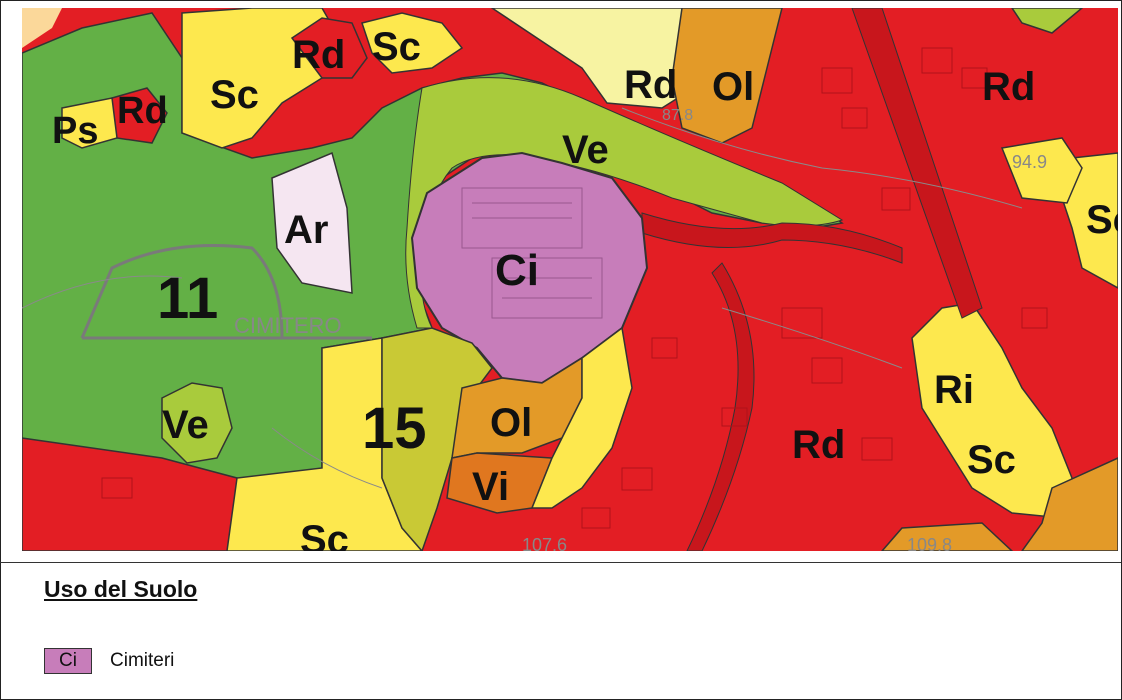 Image resolution: width=1122 pixels, height=700 pixels. Describe the element at coordinates (517, 270) in the screenshot. I see `zone-label: Ci` at that location.